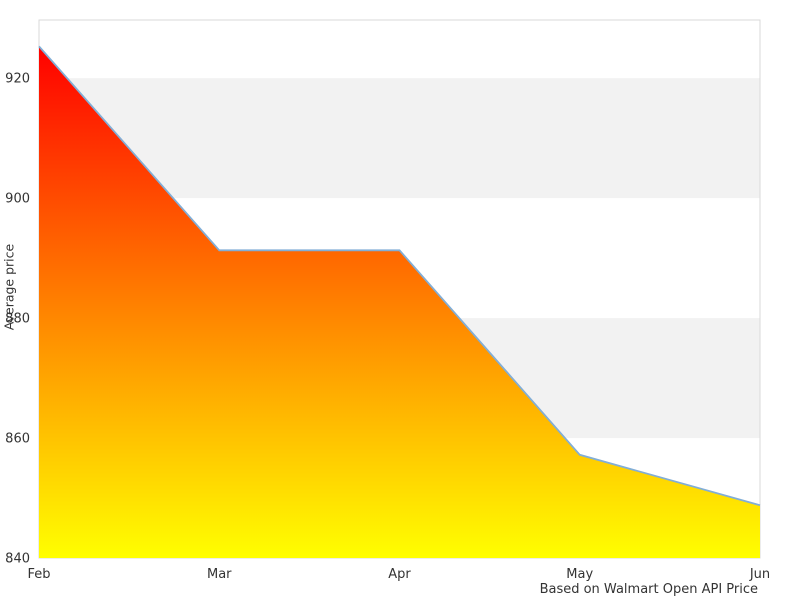 The image size is (800, 600). I want to click on y-tick-label: 860, so click(17, 439).